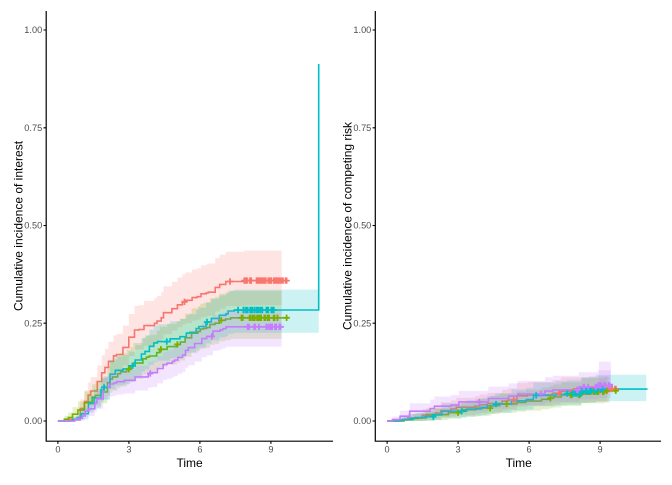  I want to click on svg-text:Cumulative incidence of intere: Cumulative incidence of interest, so click(19, 225).